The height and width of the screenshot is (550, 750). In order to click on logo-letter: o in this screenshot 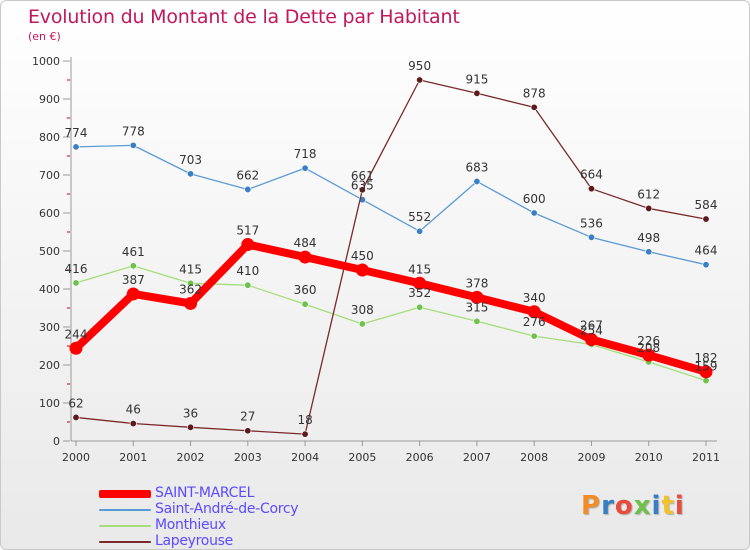, I will do `click(624, 506)`.